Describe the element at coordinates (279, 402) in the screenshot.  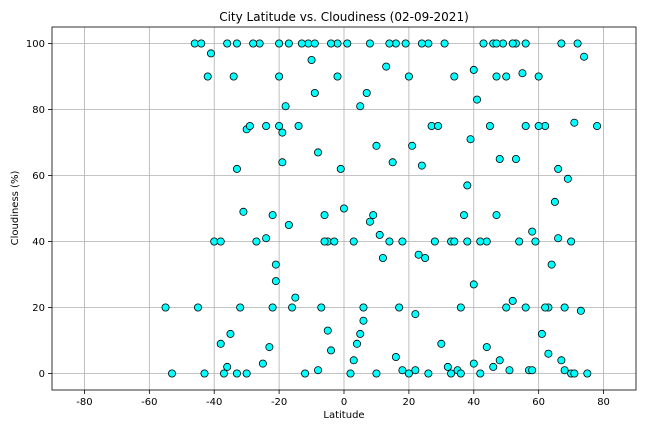
I see `x-tick-label: -20` at that location.